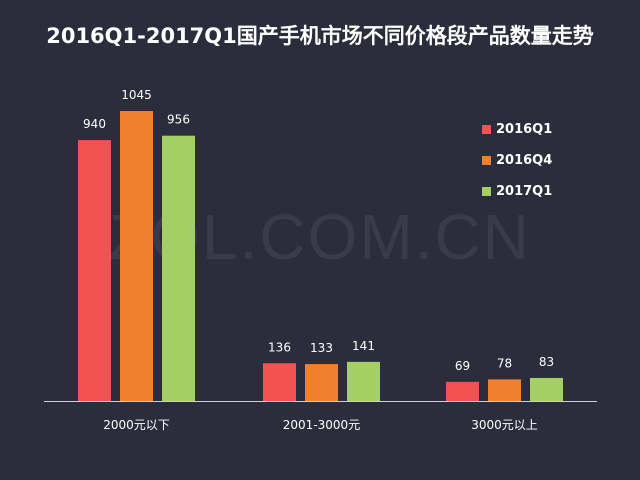  Describe the element at coordinates (178, 120) in the screenshot. I see `data-label: 956` at that location.